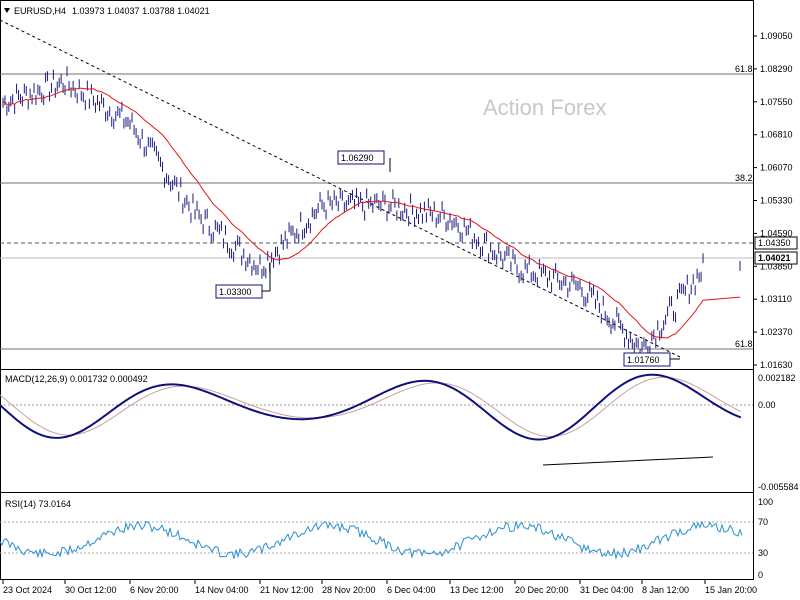 This screenshot has height=600, width=800. What do you see at coordinates (776, 69) in the screenshot?
I see `price-tick-label: 1.08290` at bounding box center [776, 69].